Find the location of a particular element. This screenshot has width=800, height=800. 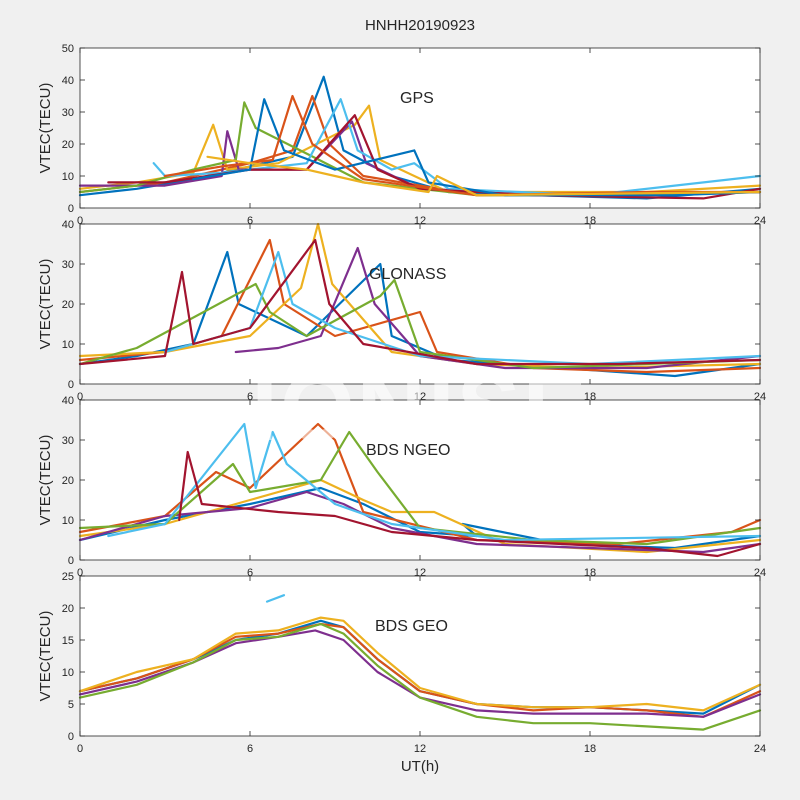

x-tick-label: 24 is located at coordinates (760, 749).